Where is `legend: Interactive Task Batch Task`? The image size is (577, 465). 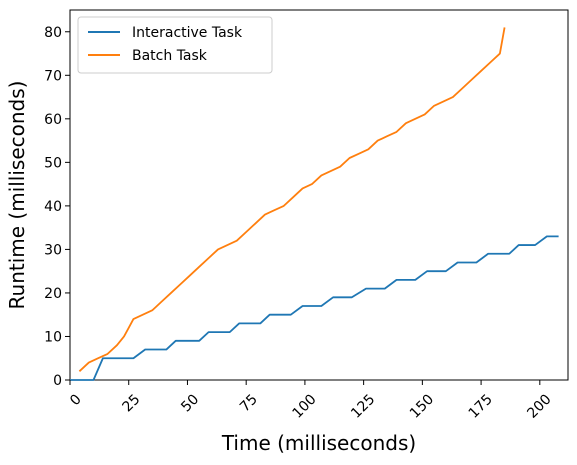
legend: Interactive Task Batch Task is located at coordinates (175, 45).